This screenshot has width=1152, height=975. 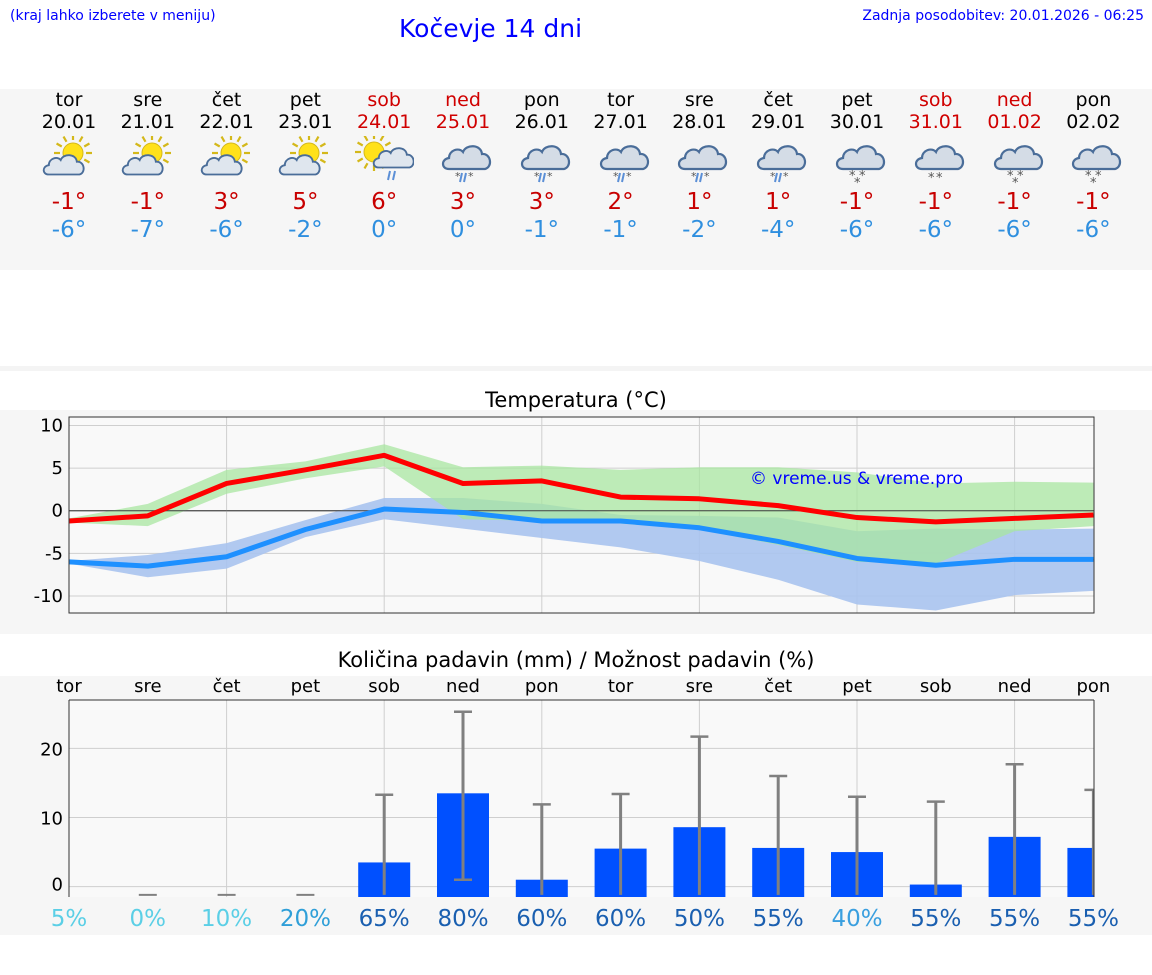 I want to click on precip-probability: 20%, so click(x=305, y=919).